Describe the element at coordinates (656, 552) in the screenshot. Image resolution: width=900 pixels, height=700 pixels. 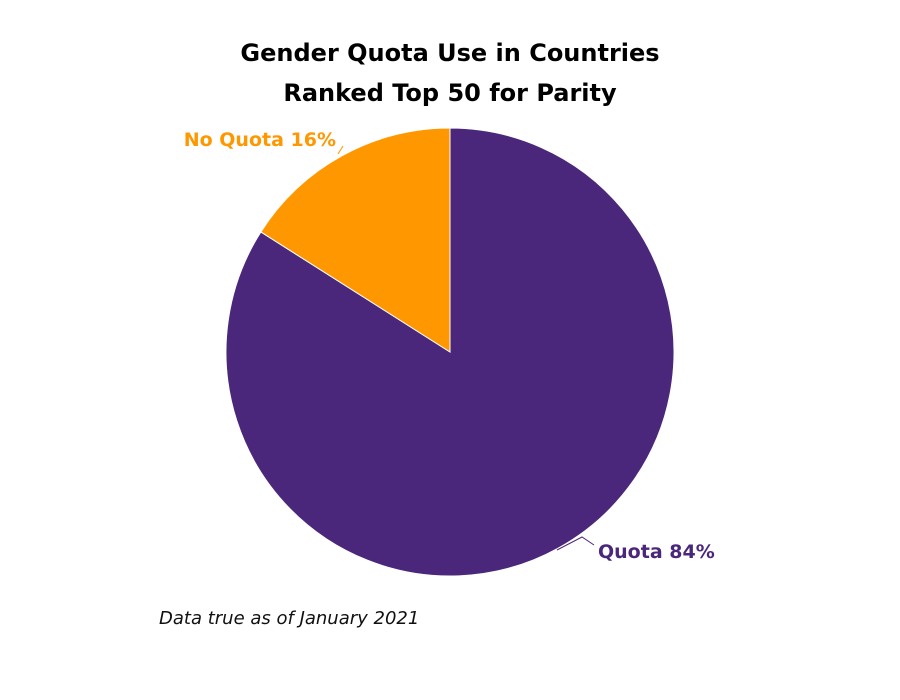
I see `slice-label-quota: Quota 84%` at that location.